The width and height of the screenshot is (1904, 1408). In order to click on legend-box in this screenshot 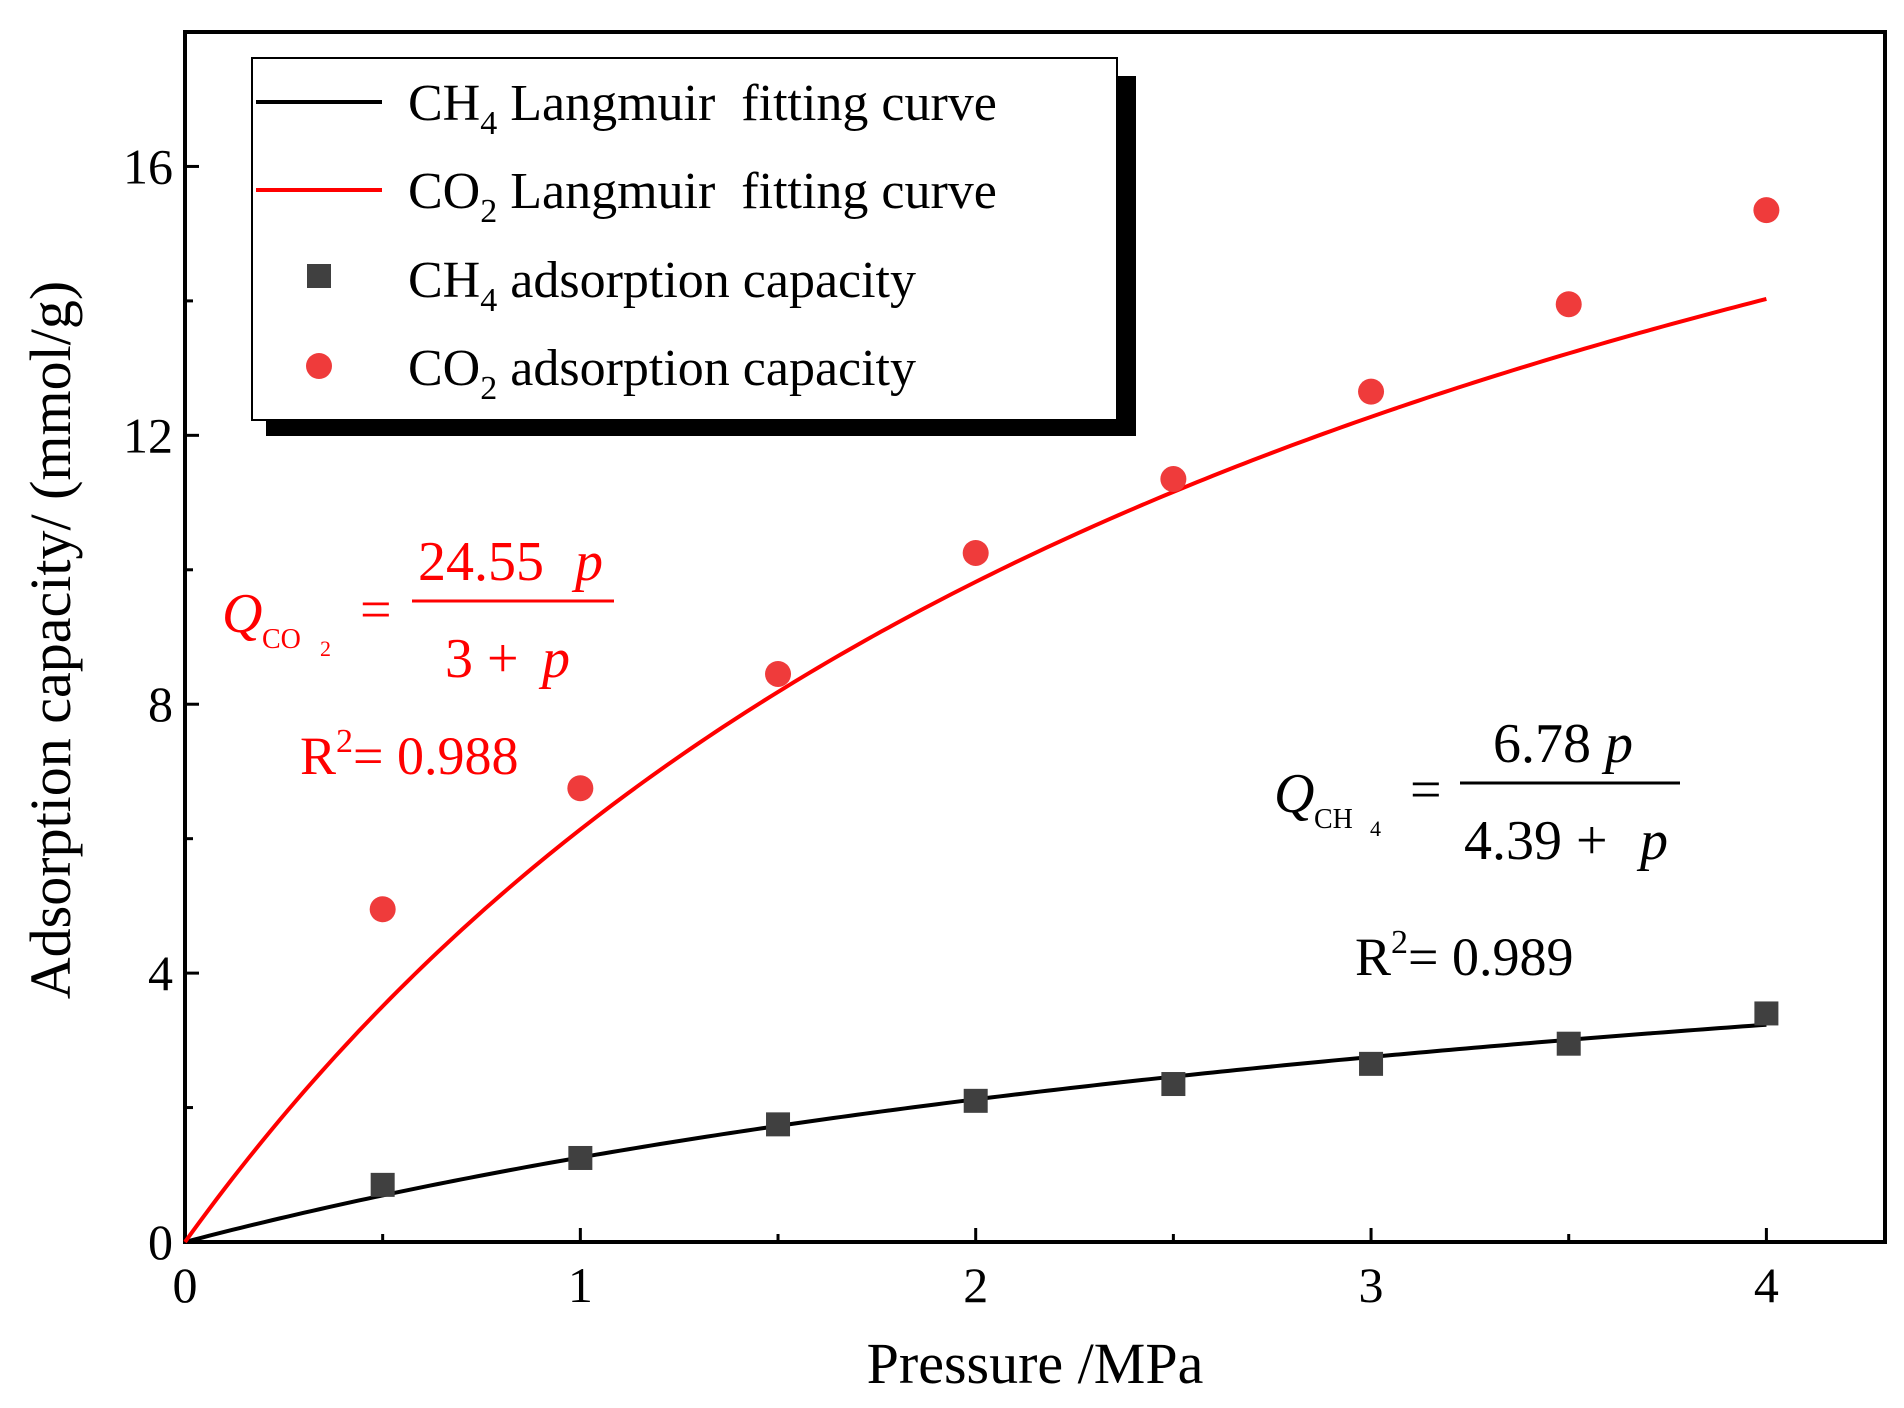, I will do `click(684, 239)`.